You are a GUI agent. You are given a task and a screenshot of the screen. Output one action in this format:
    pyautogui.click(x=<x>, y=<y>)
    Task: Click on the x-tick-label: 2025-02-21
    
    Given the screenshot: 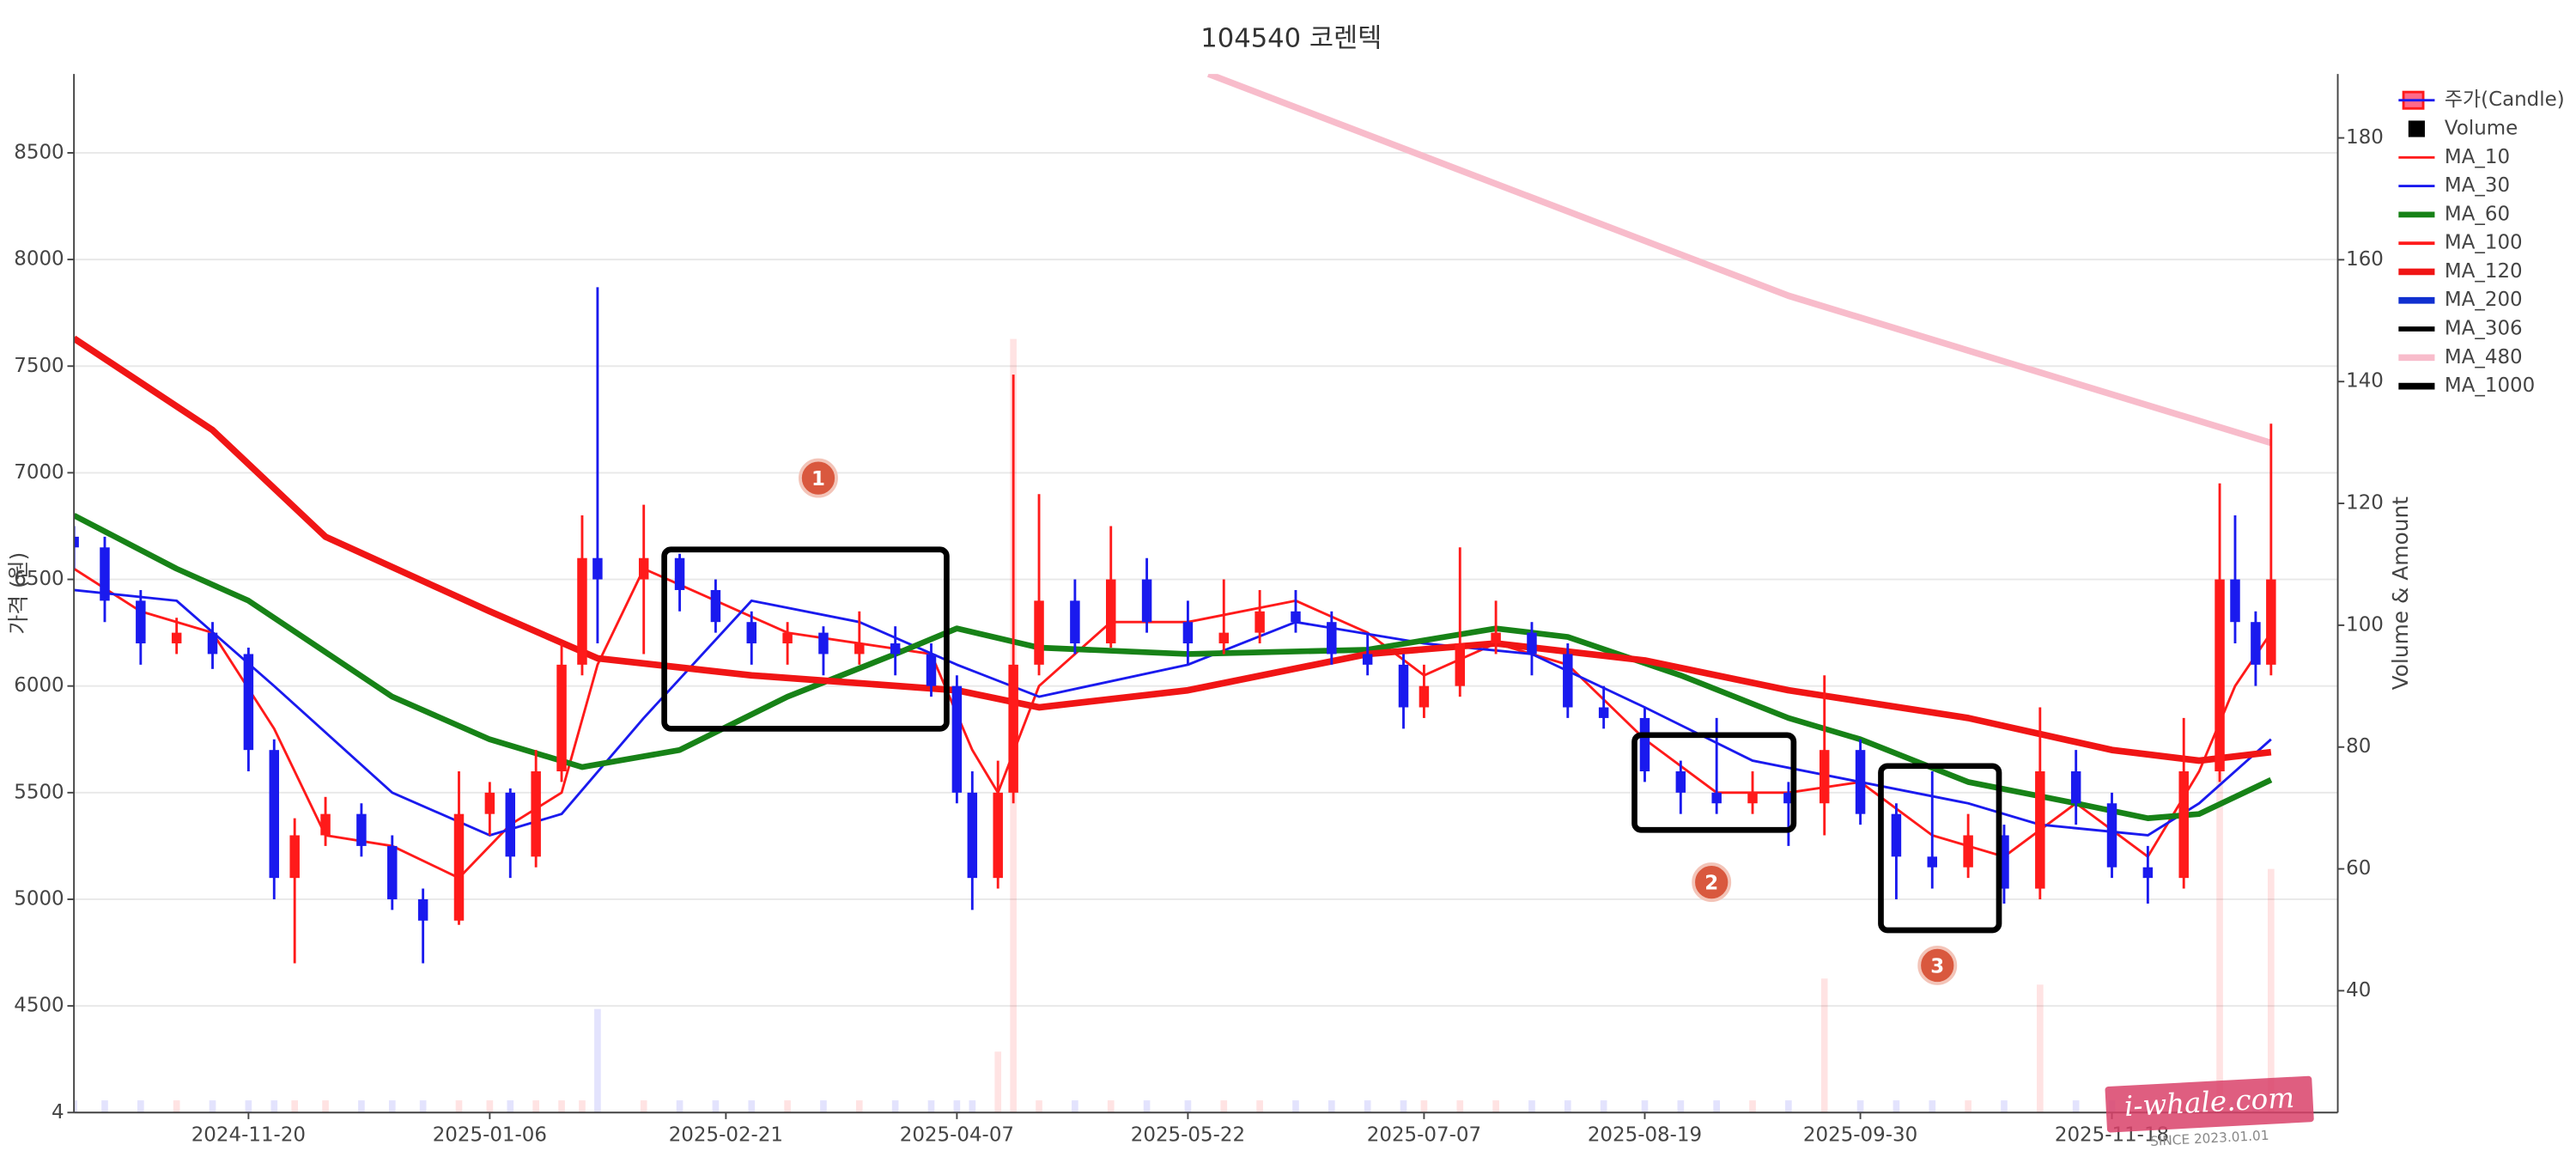 What is the action you would take?
    pyautogui.click(x=726, y=1135)
    